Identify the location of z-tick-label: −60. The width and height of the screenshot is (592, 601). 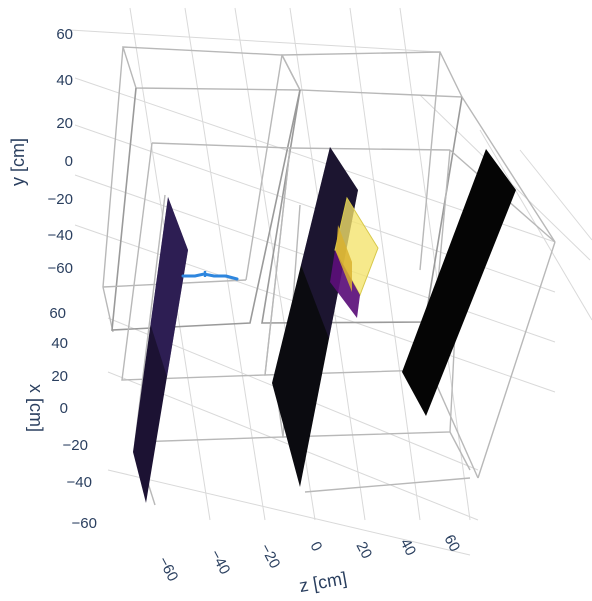
(167, 569).